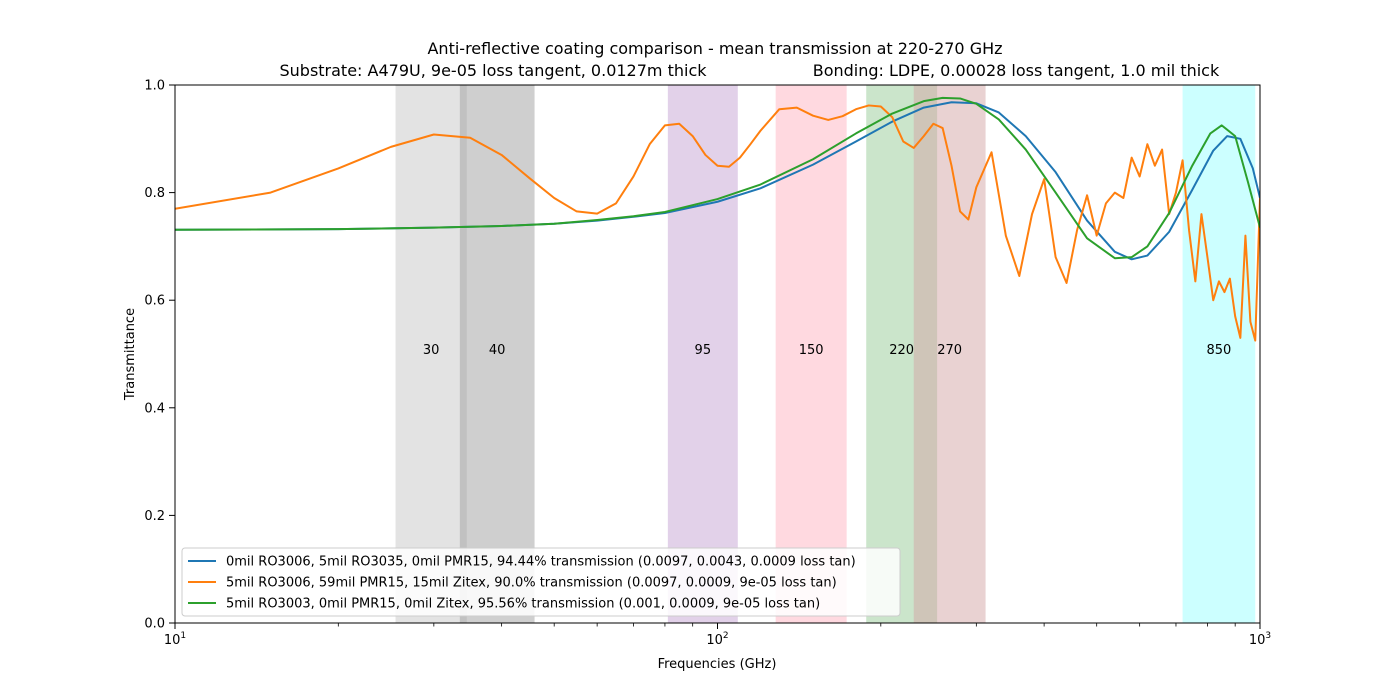 This screenshot has height=700, width=1400. What do you see at coordinates (1219, 350) in the screenshot?
I see `band-label-850: 850` at bounding box center [1219, 350].